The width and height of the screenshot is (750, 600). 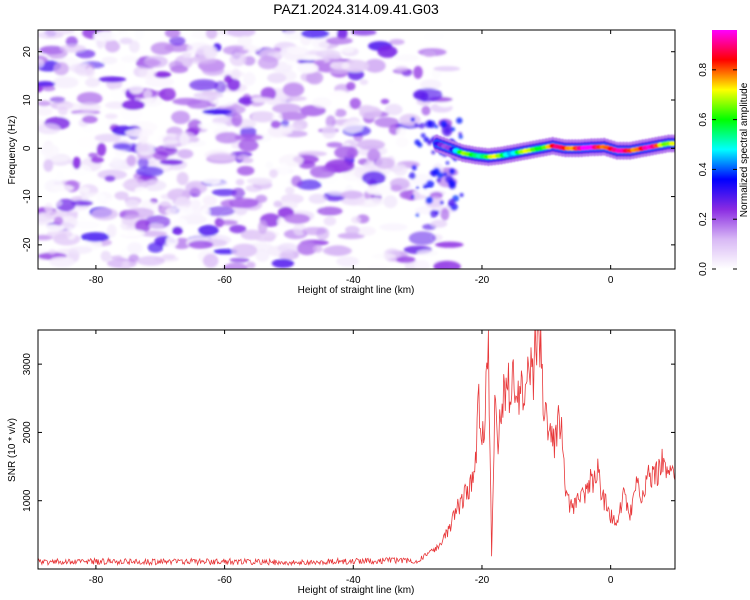 I want to click on track-cell, so click(x=671, y=143).